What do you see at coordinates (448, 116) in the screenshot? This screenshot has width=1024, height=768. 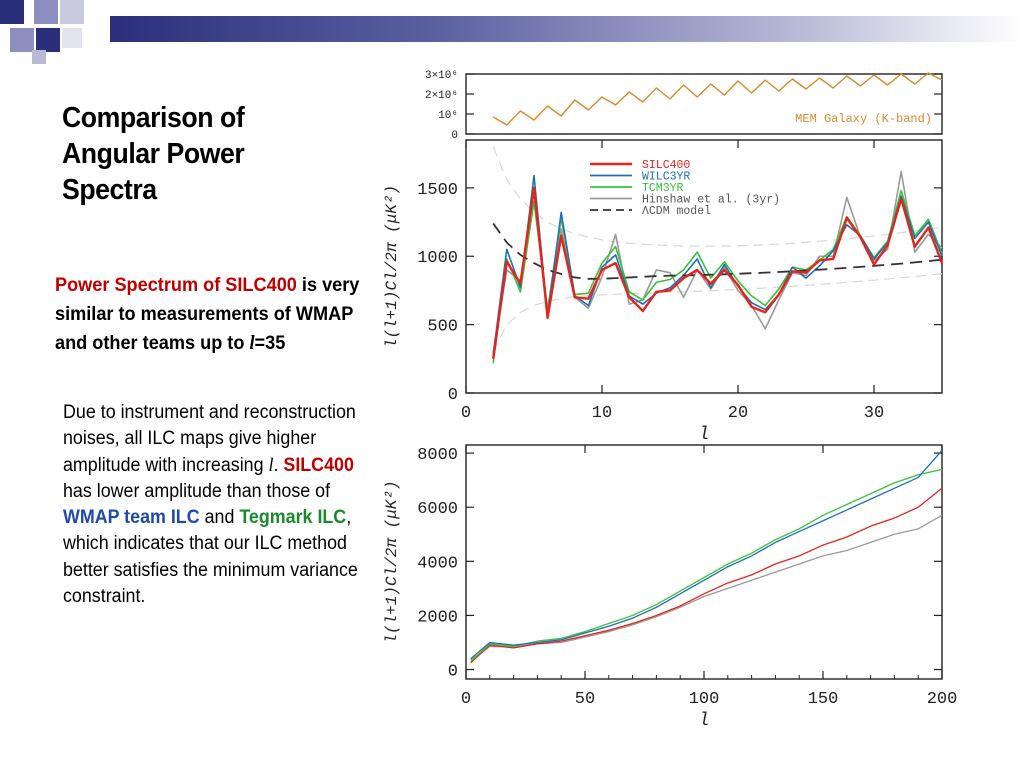 I see `y-tick-label: 10⁶` at bounding box center [448, 116].